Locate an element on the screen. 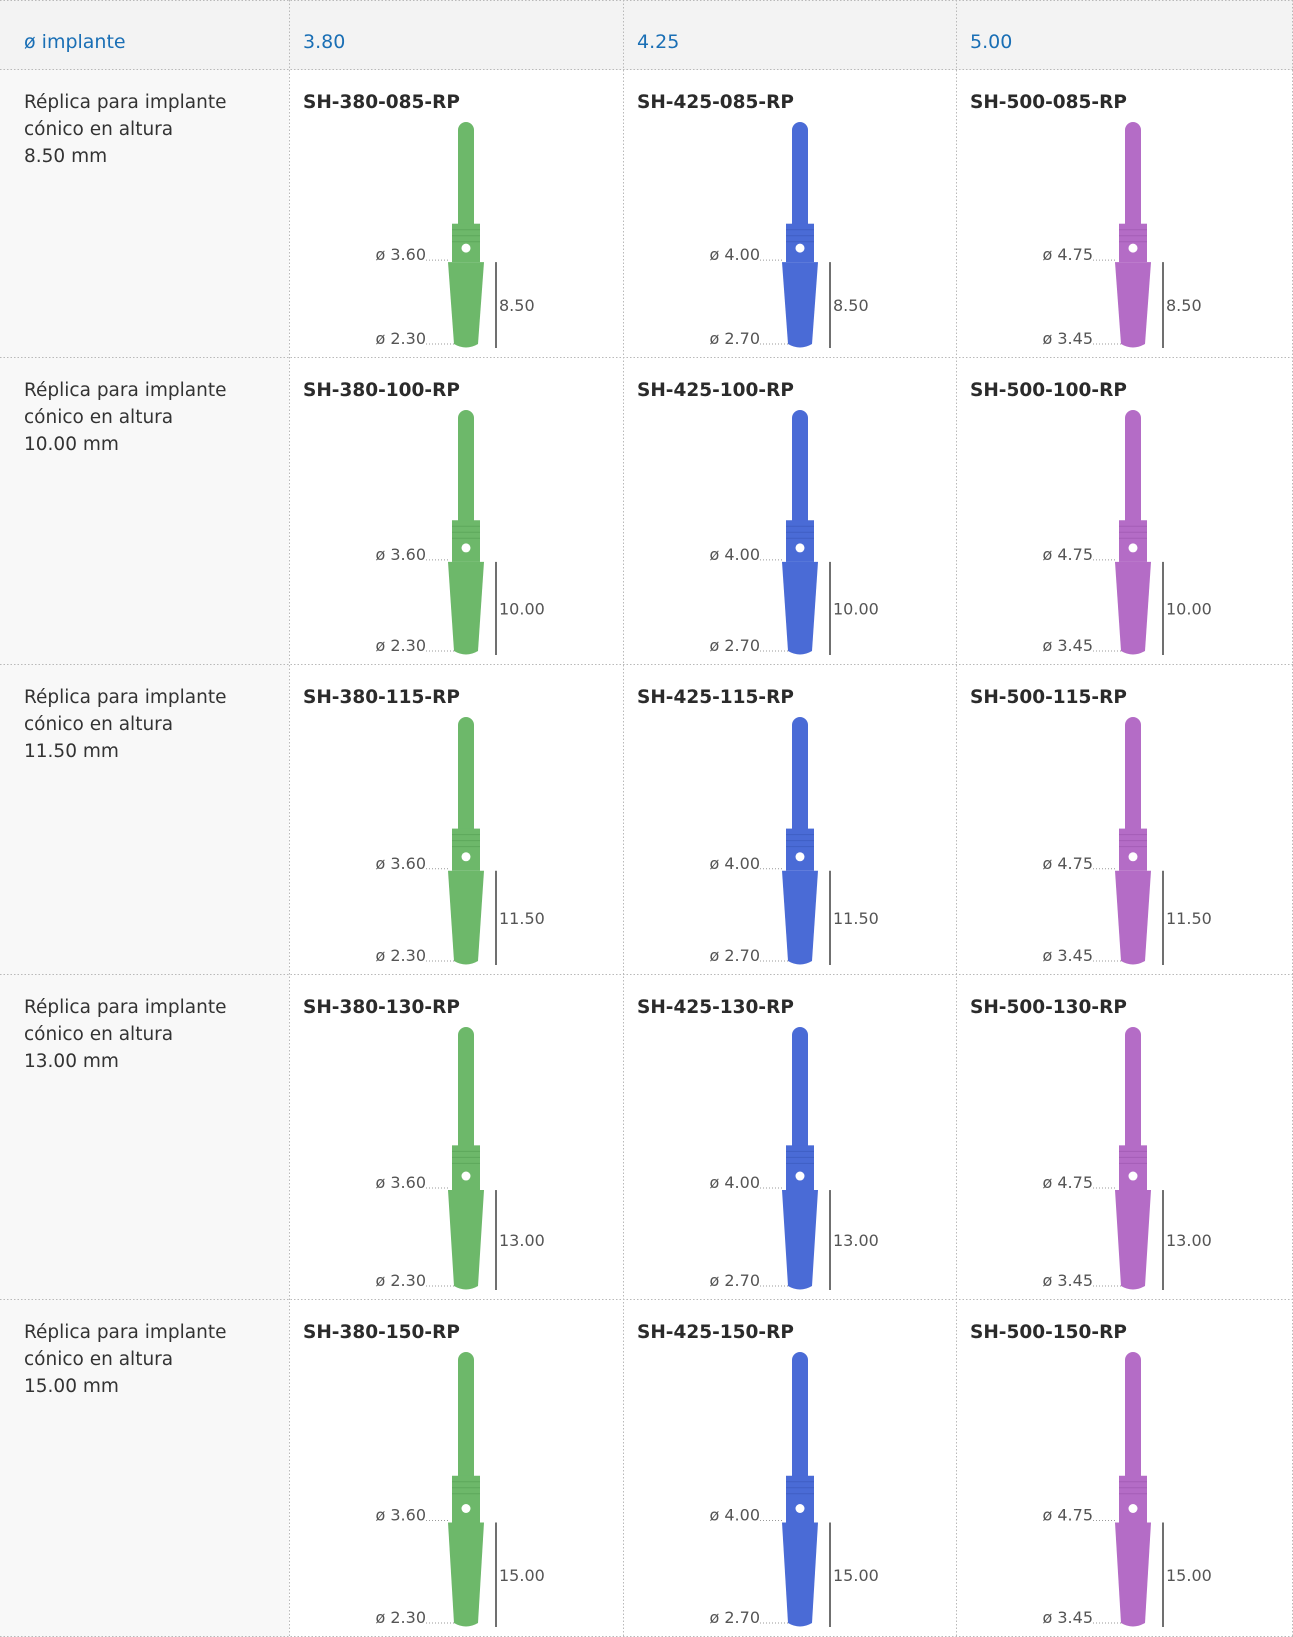 Image resolution: width=1293 pixels, height=1637 pixels. product-code: SH-380-150-RP is located at coordinates (381, 1332).